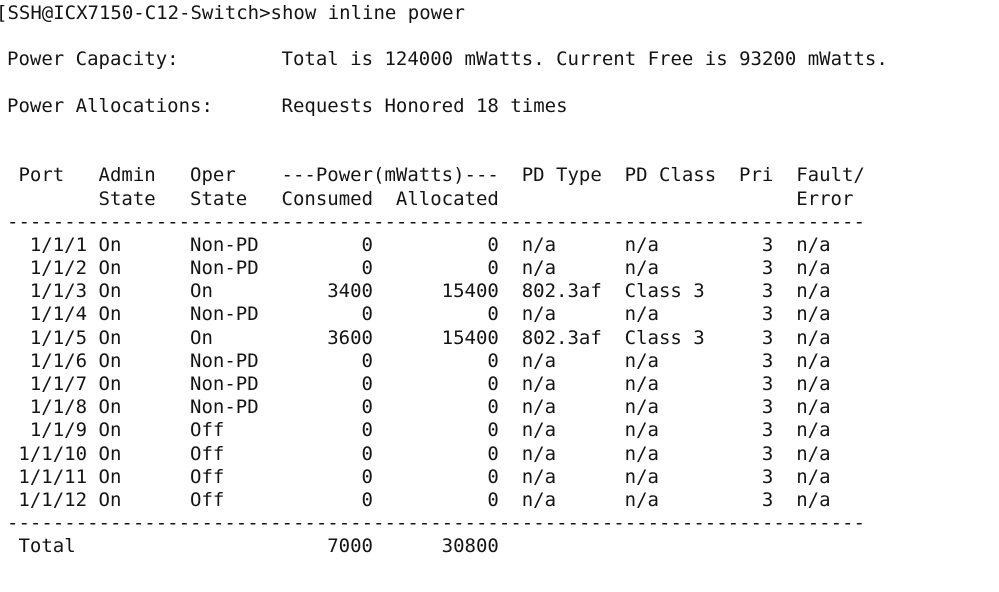 This screenshot has width=999, height=592. What do you see at coordinates (503, 199) in the screenshot?
I see `table-header-row-2: State State Consumed Allocated Error` at bounding box center [503, 199].